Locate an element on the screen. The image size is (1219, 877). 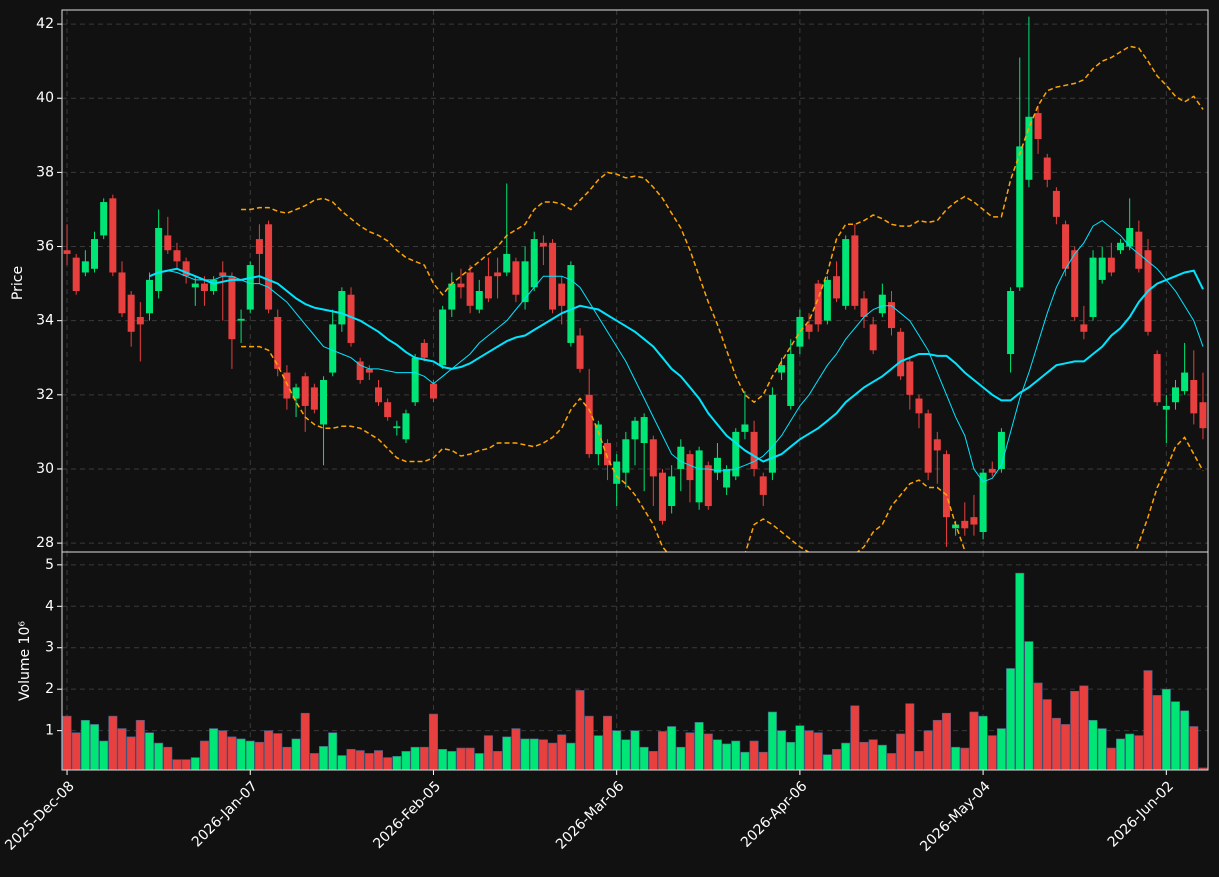
y-tick-label: 3 is located at coordinates (49, 648).